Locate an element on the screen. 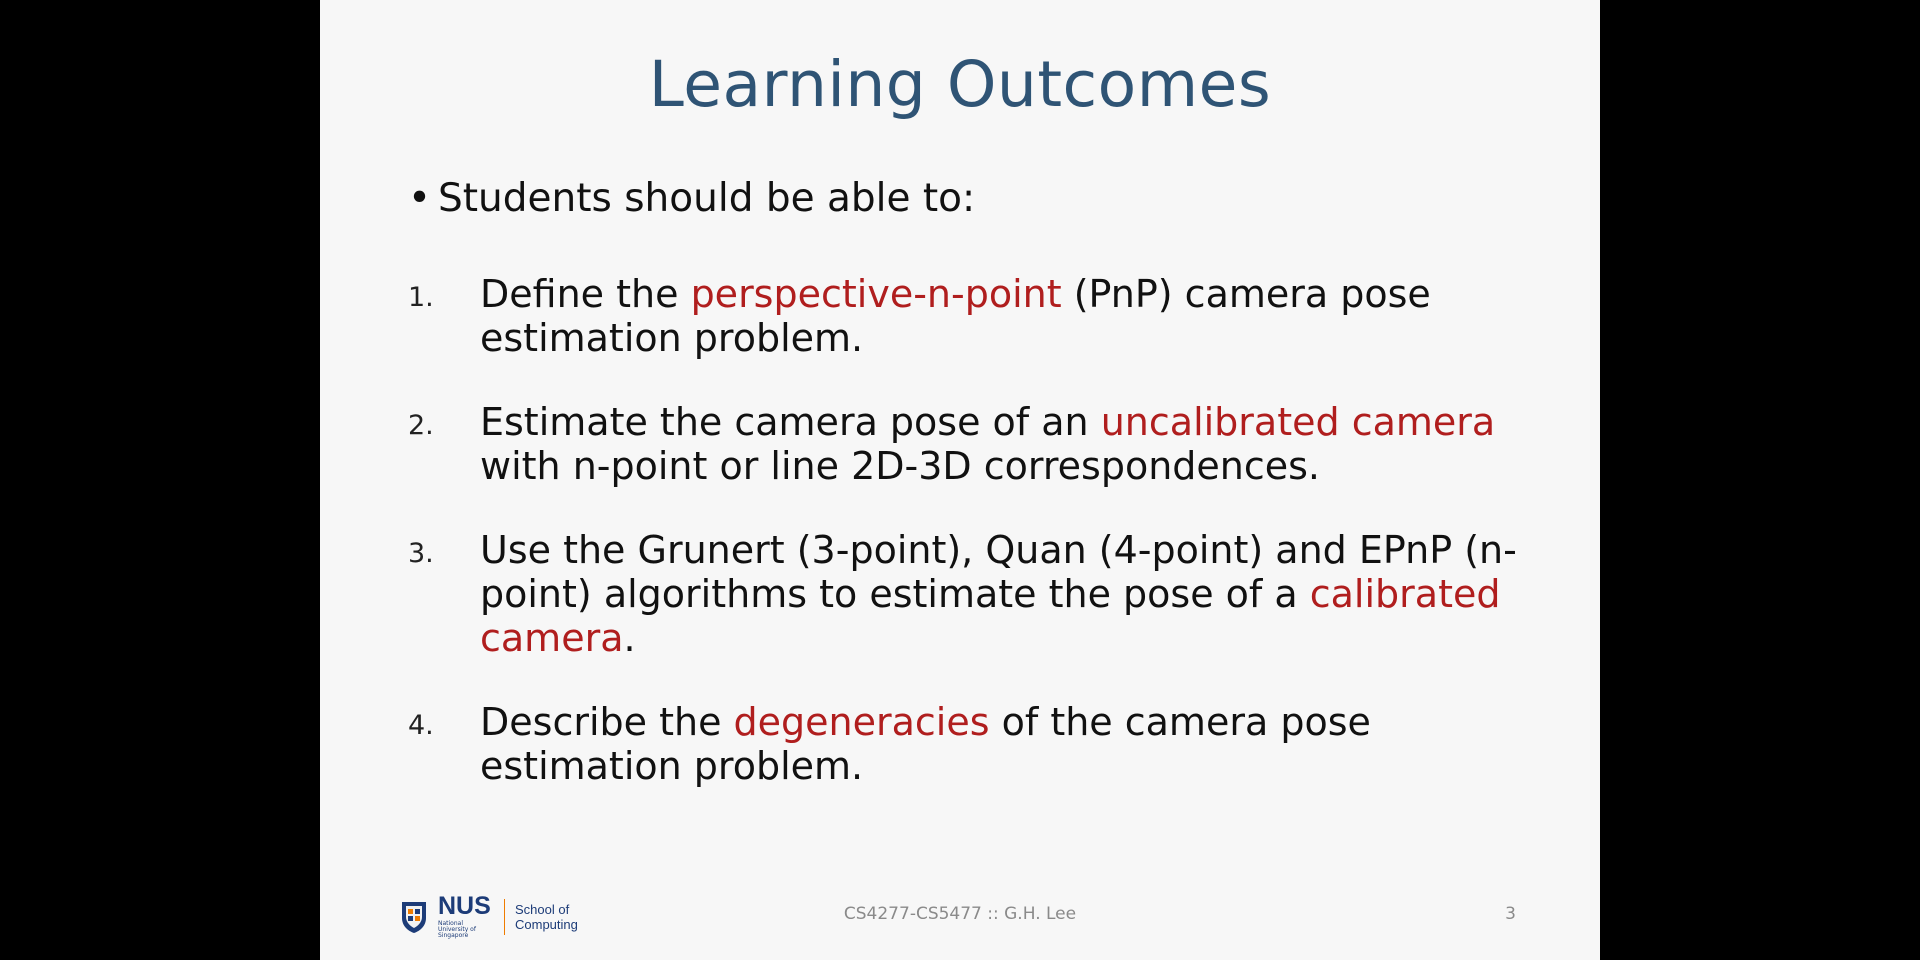  outcome-number: 3. is located at coordinates (421, 553).